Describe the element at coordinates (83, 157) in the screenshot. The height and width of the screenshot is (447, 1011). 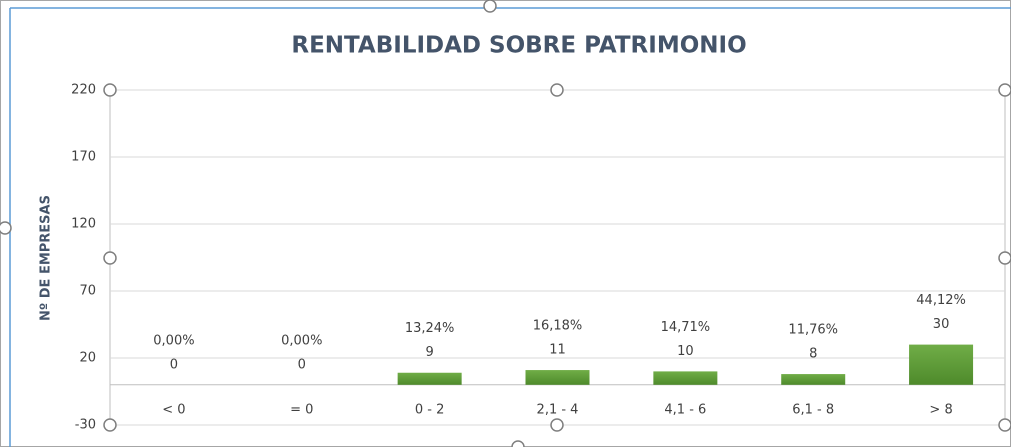
I see `y-tick-label: 170` at that location.